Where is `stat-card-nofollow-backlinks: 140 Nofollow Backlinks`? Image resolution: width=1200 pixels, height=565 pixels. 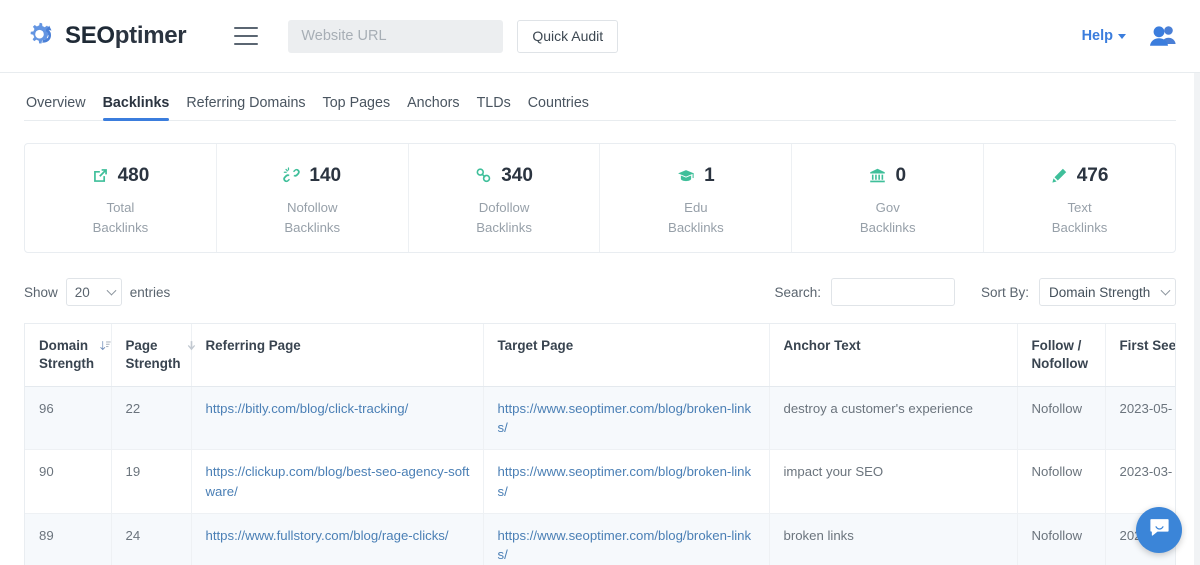
stat-card-nofollow-backlinks: 140 Nofollow Backlinks is located at coordinates (313, 198).